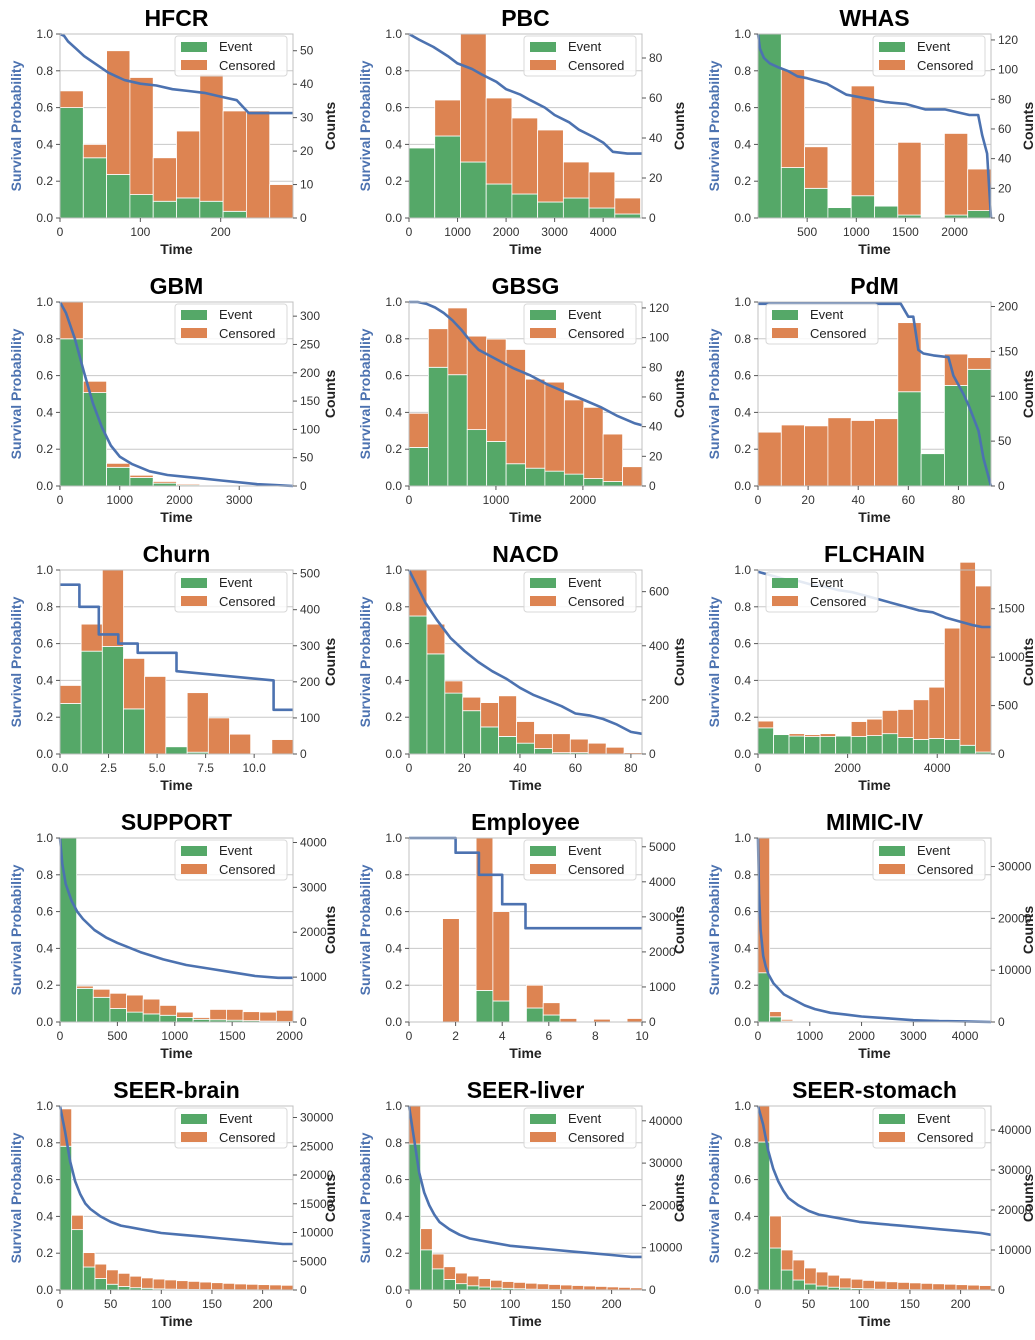 Image resolution: width=1035 pixels, height=1340 pixels. I want to click on x-tick-label: 7.5, so click(205, 768).